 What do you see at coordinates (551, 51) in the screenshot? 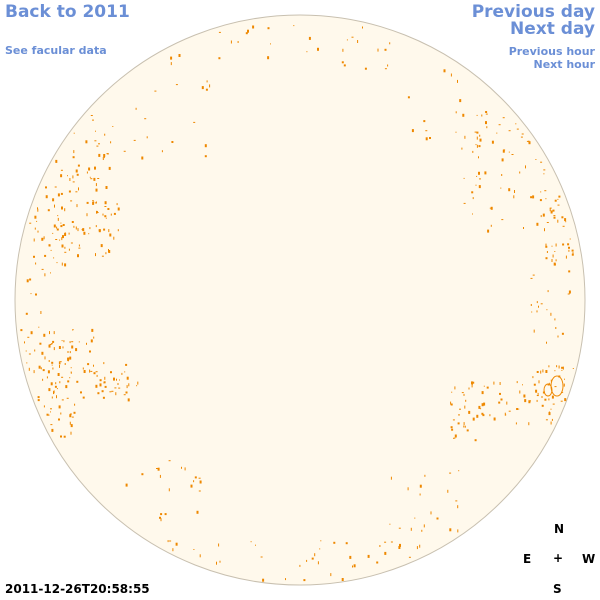
I see `previous-hour-link: Previous hour` at bounding box center [551, 51].